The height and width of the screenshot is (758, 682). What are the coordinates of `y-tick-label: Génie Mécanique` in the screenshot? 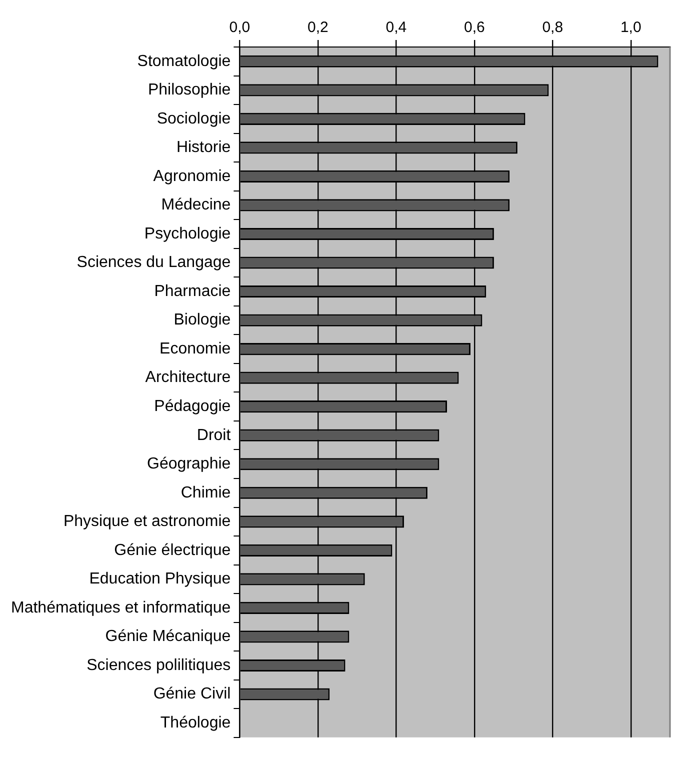 It's located at (168, 637).